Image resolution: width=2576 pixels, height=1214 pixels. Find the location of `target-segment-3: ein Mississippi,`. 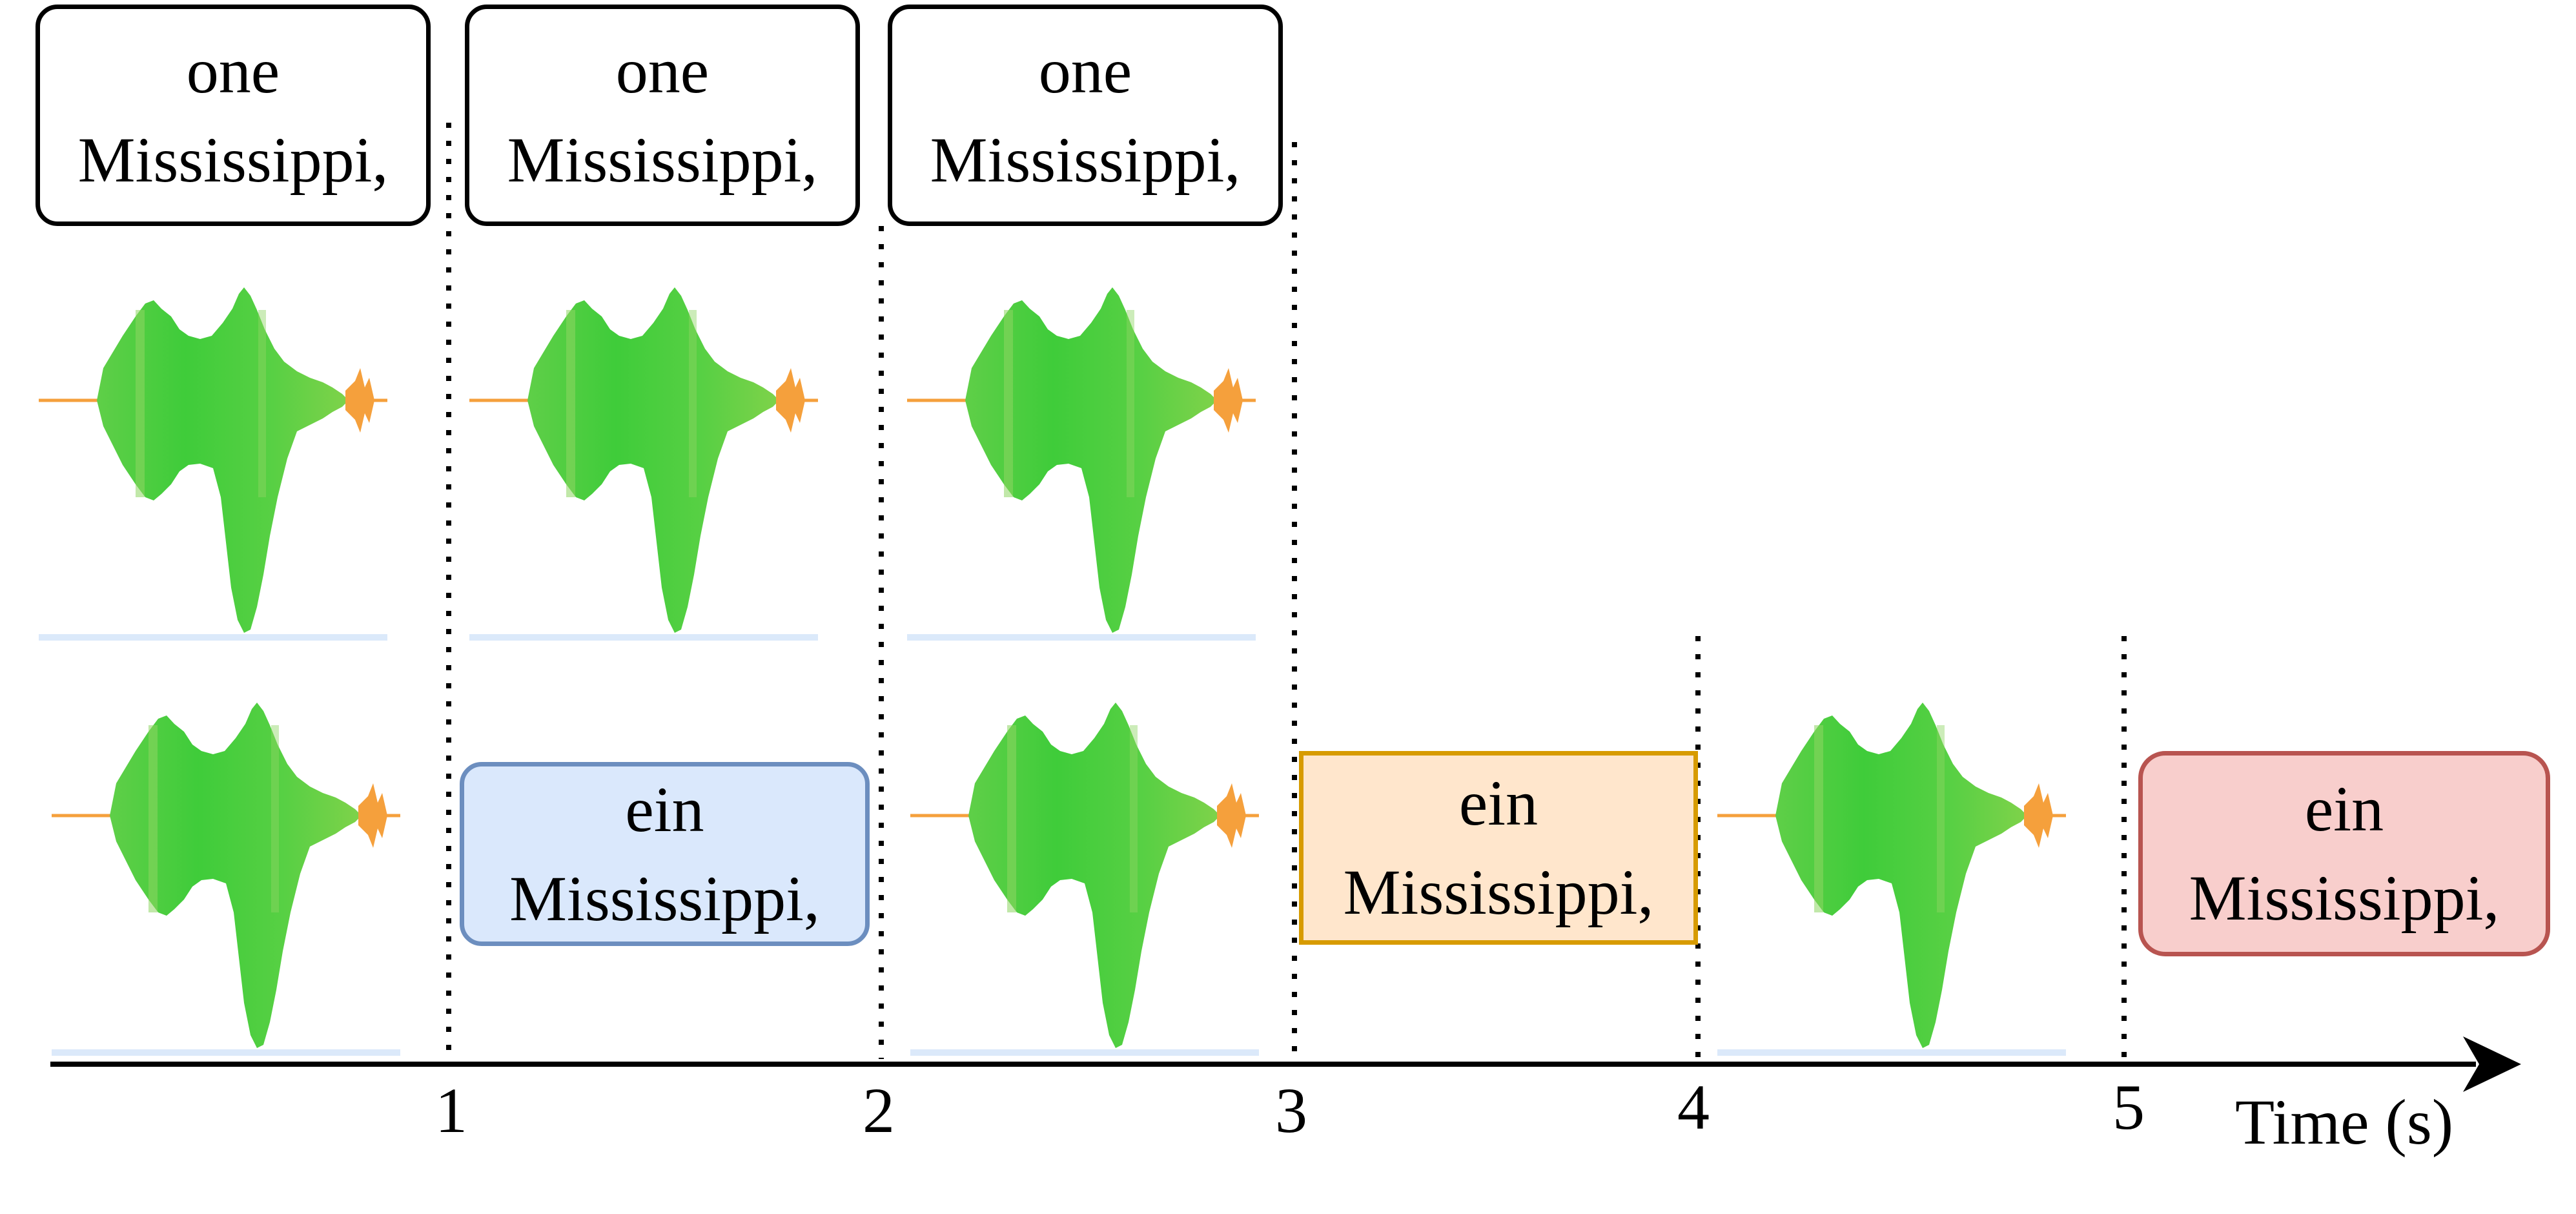

target-segment-3: ein Mississippi, is located at coordinates (2344, 853).